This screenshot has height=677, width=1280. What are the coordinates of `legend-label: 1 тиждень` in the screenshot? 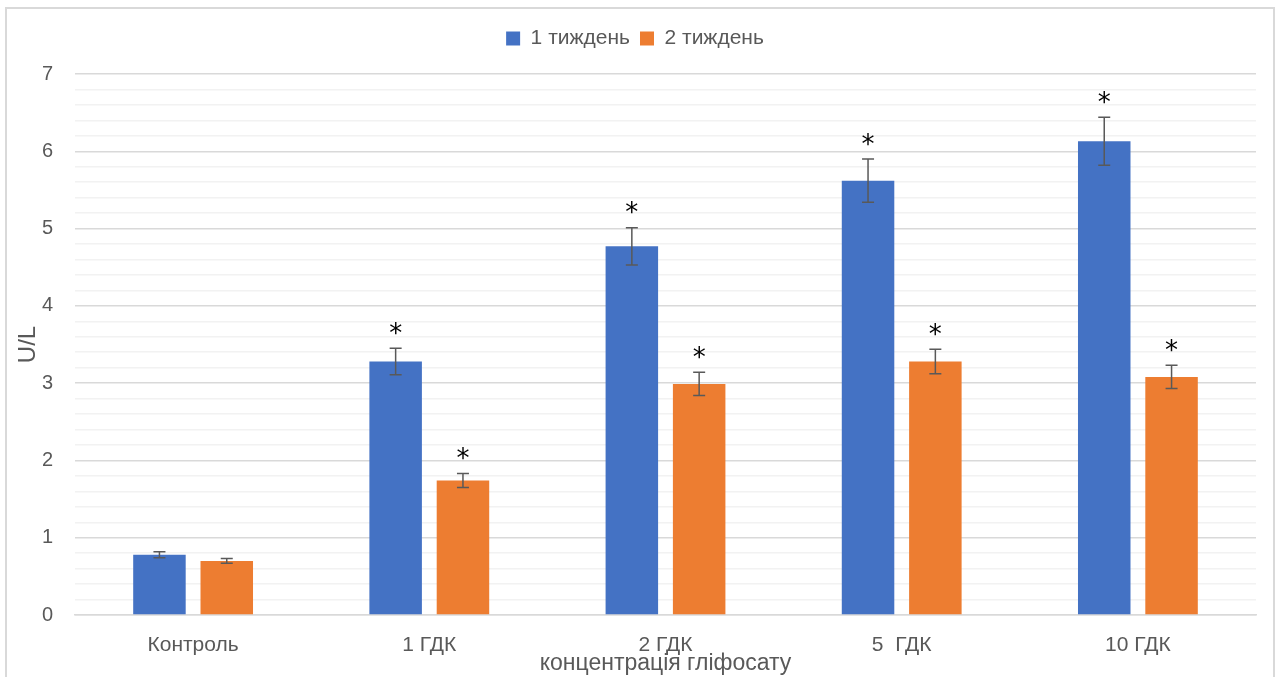 It's located at (580, 37).